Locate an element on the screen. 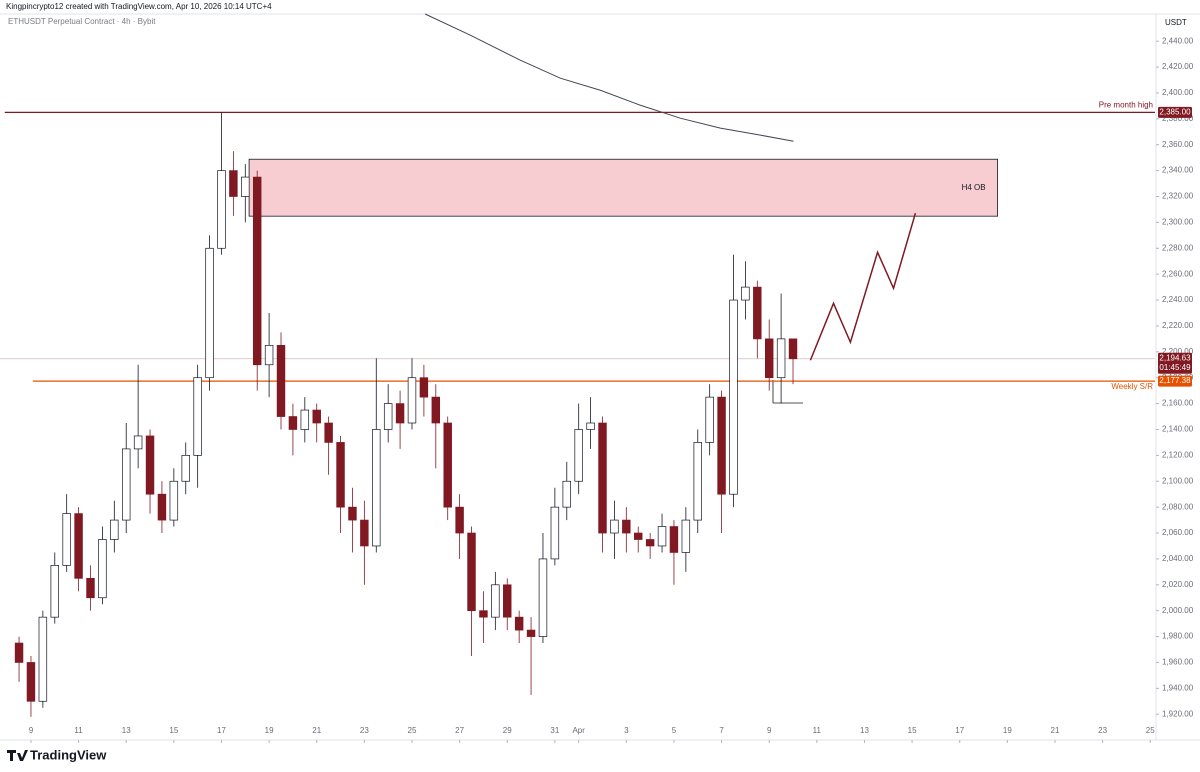  y-tick-label: 2,080.00 is located at coordinates (1178, 506).